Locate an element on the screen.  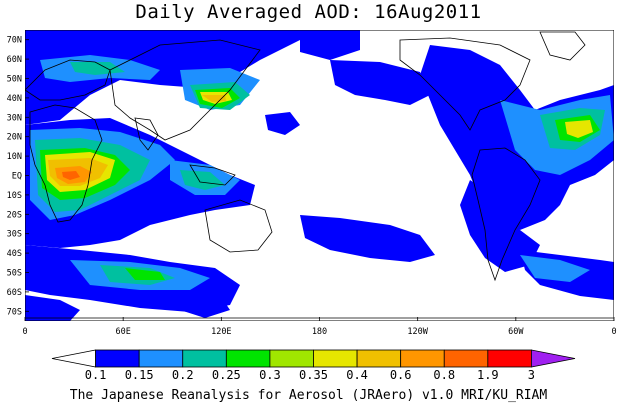
lat-tick-label: 40S is located at coordinates (14, 254).